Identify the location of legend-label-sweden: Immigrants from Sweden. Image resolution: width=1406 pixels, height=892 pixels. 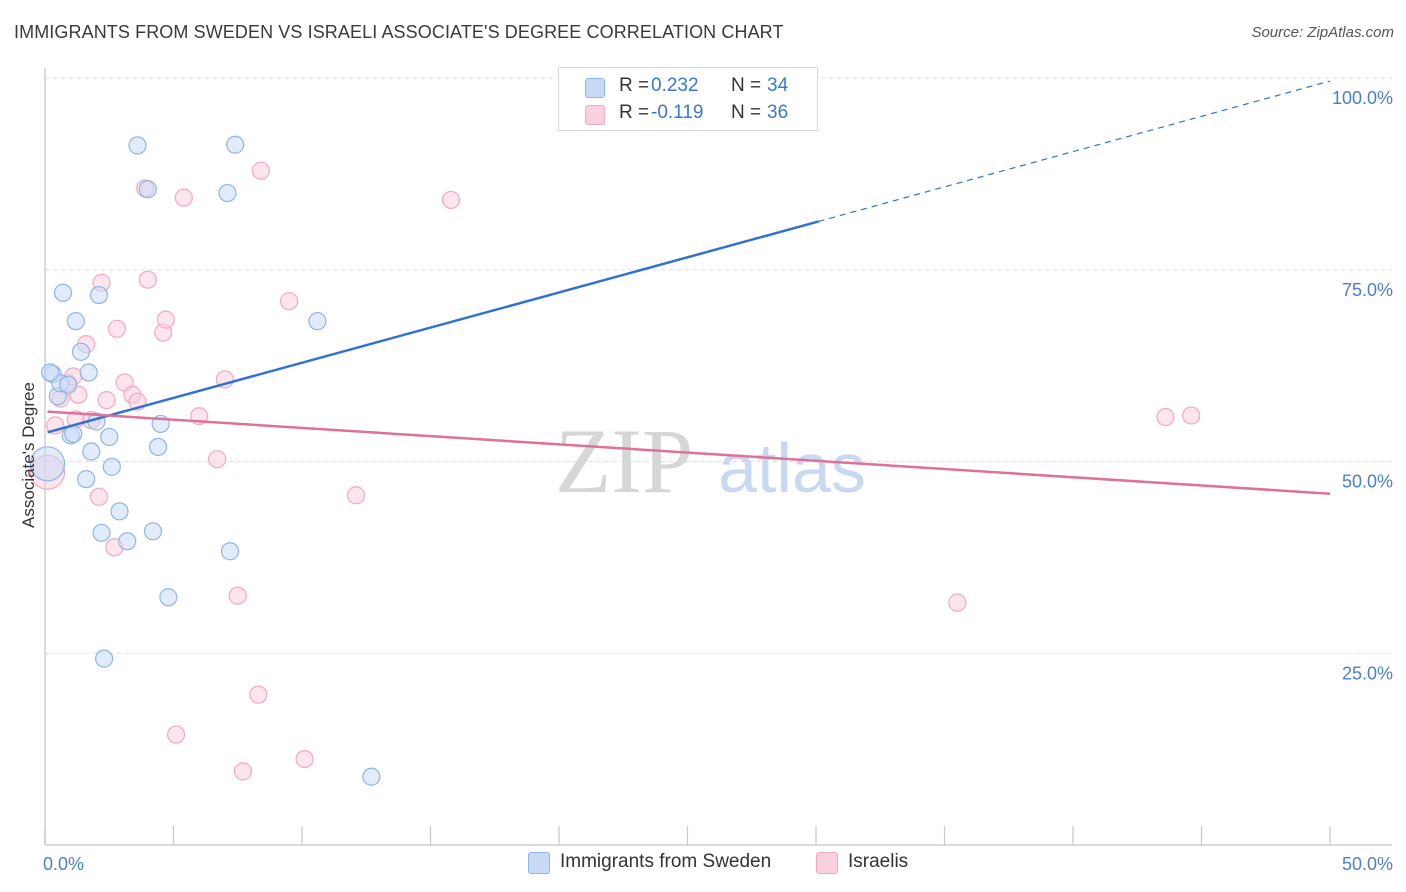
(666, 861).